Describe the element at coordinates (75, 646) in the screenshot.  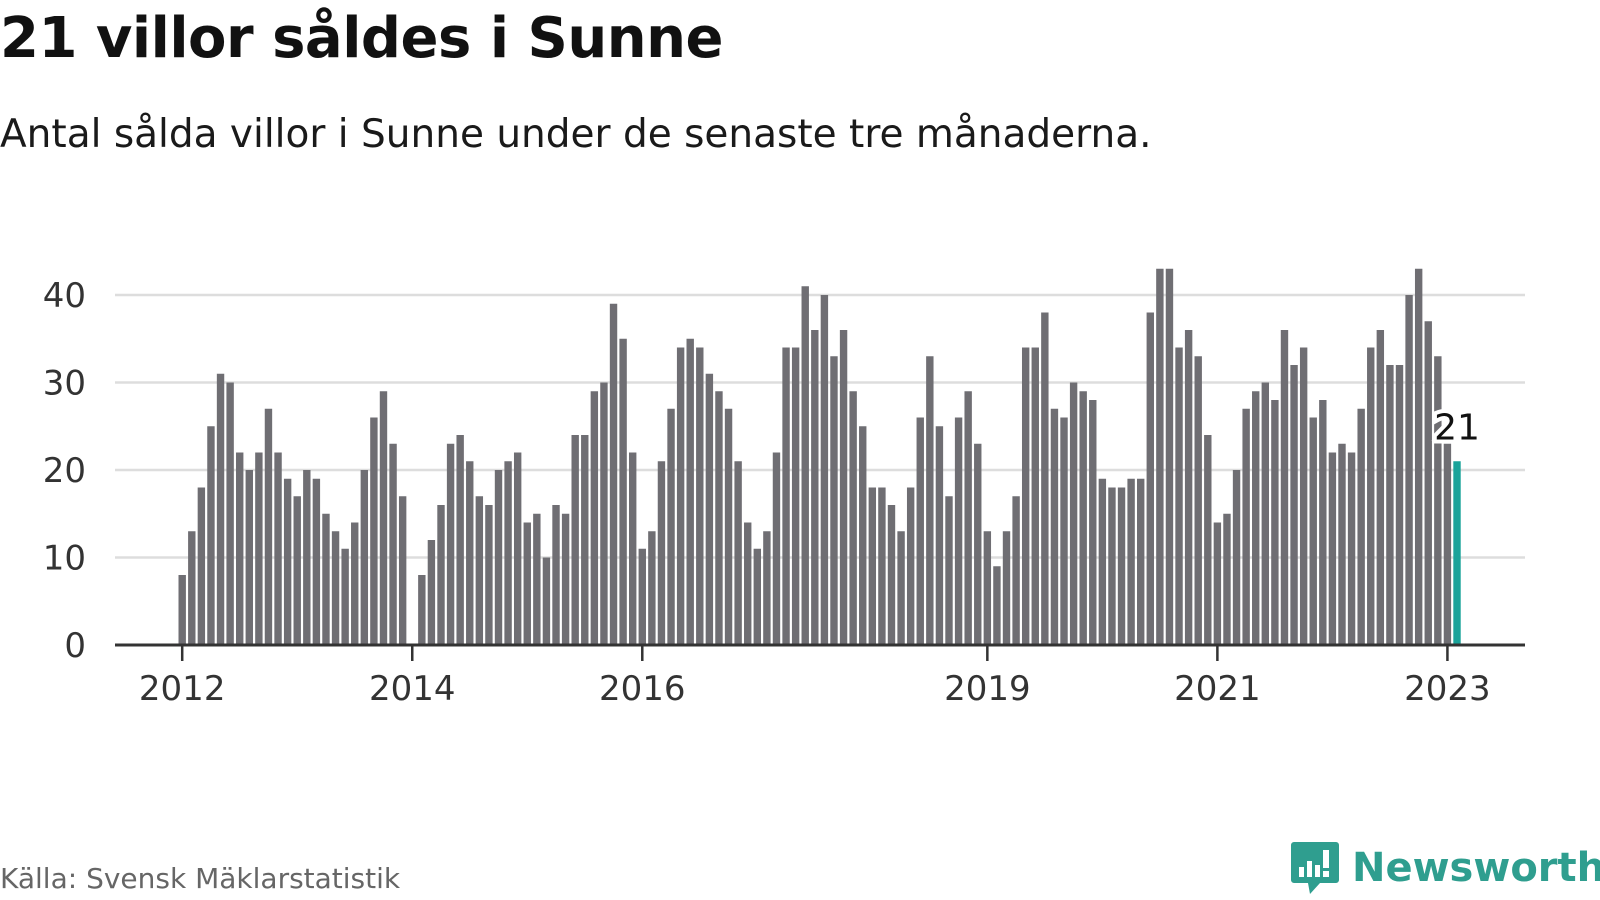
I see `y-tick-label: 0` at that location.